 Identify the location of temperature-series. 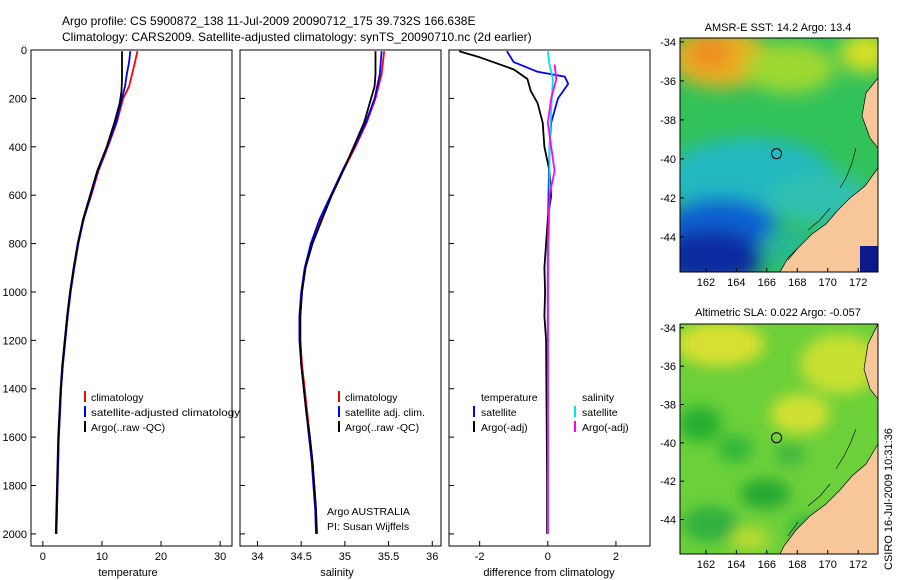
(96, 292).